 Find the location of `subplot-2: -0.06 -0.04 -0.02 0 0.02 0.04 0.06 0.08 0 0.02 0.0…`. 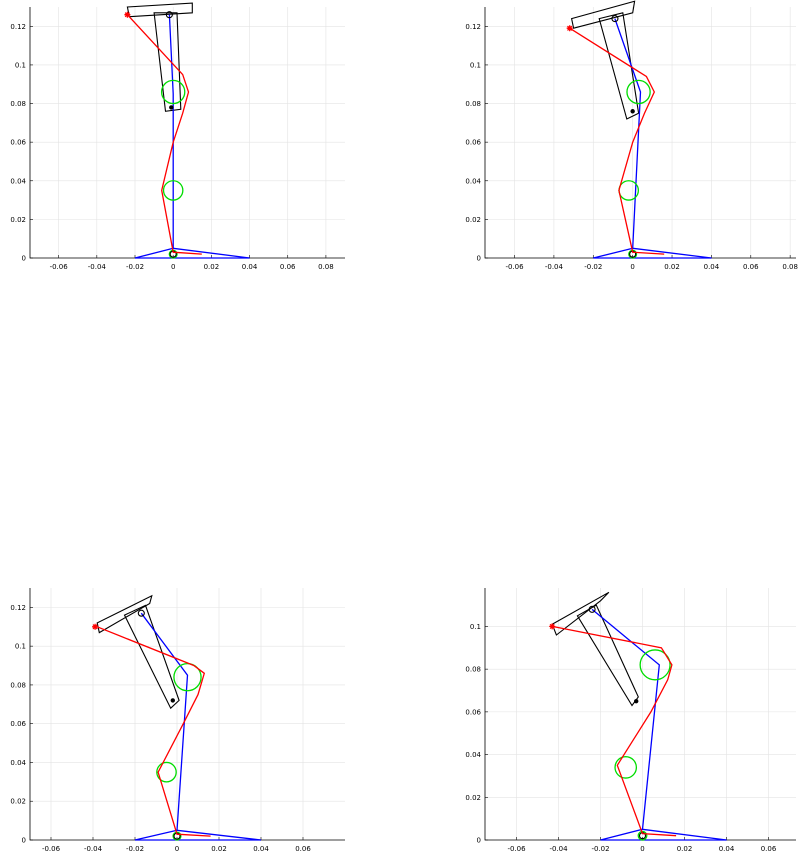

subplot-2: -0.06 -0.04 -0.02 0 0.02 0.04 0.06 0.08 0 0.02 0.0… is located at coordinates (631, 135).